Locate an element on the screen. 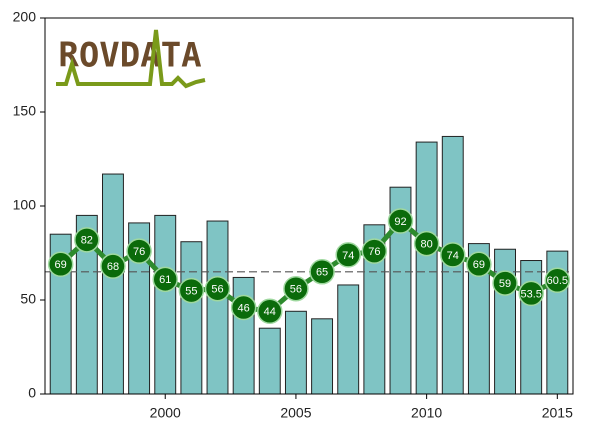 This screenshot has width=600, height=427. x-tick-label: 2010 is located at coordinates (426, 413).